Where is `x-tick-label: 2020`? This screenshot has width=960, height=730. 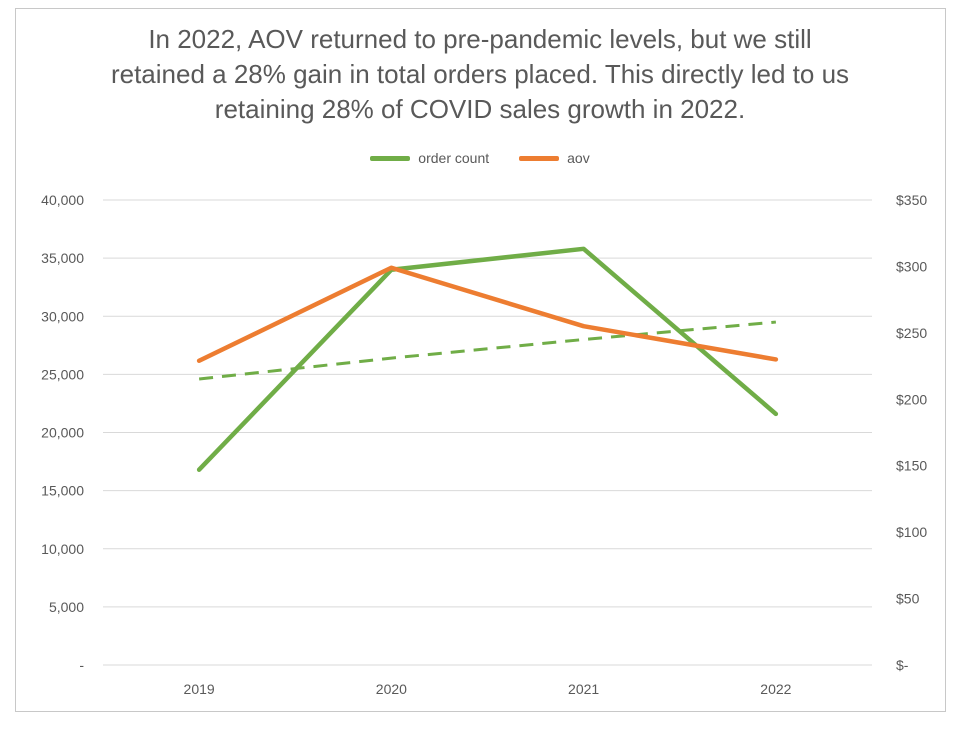
x-tick-label: 2020 is located at coordinates (391, 689).